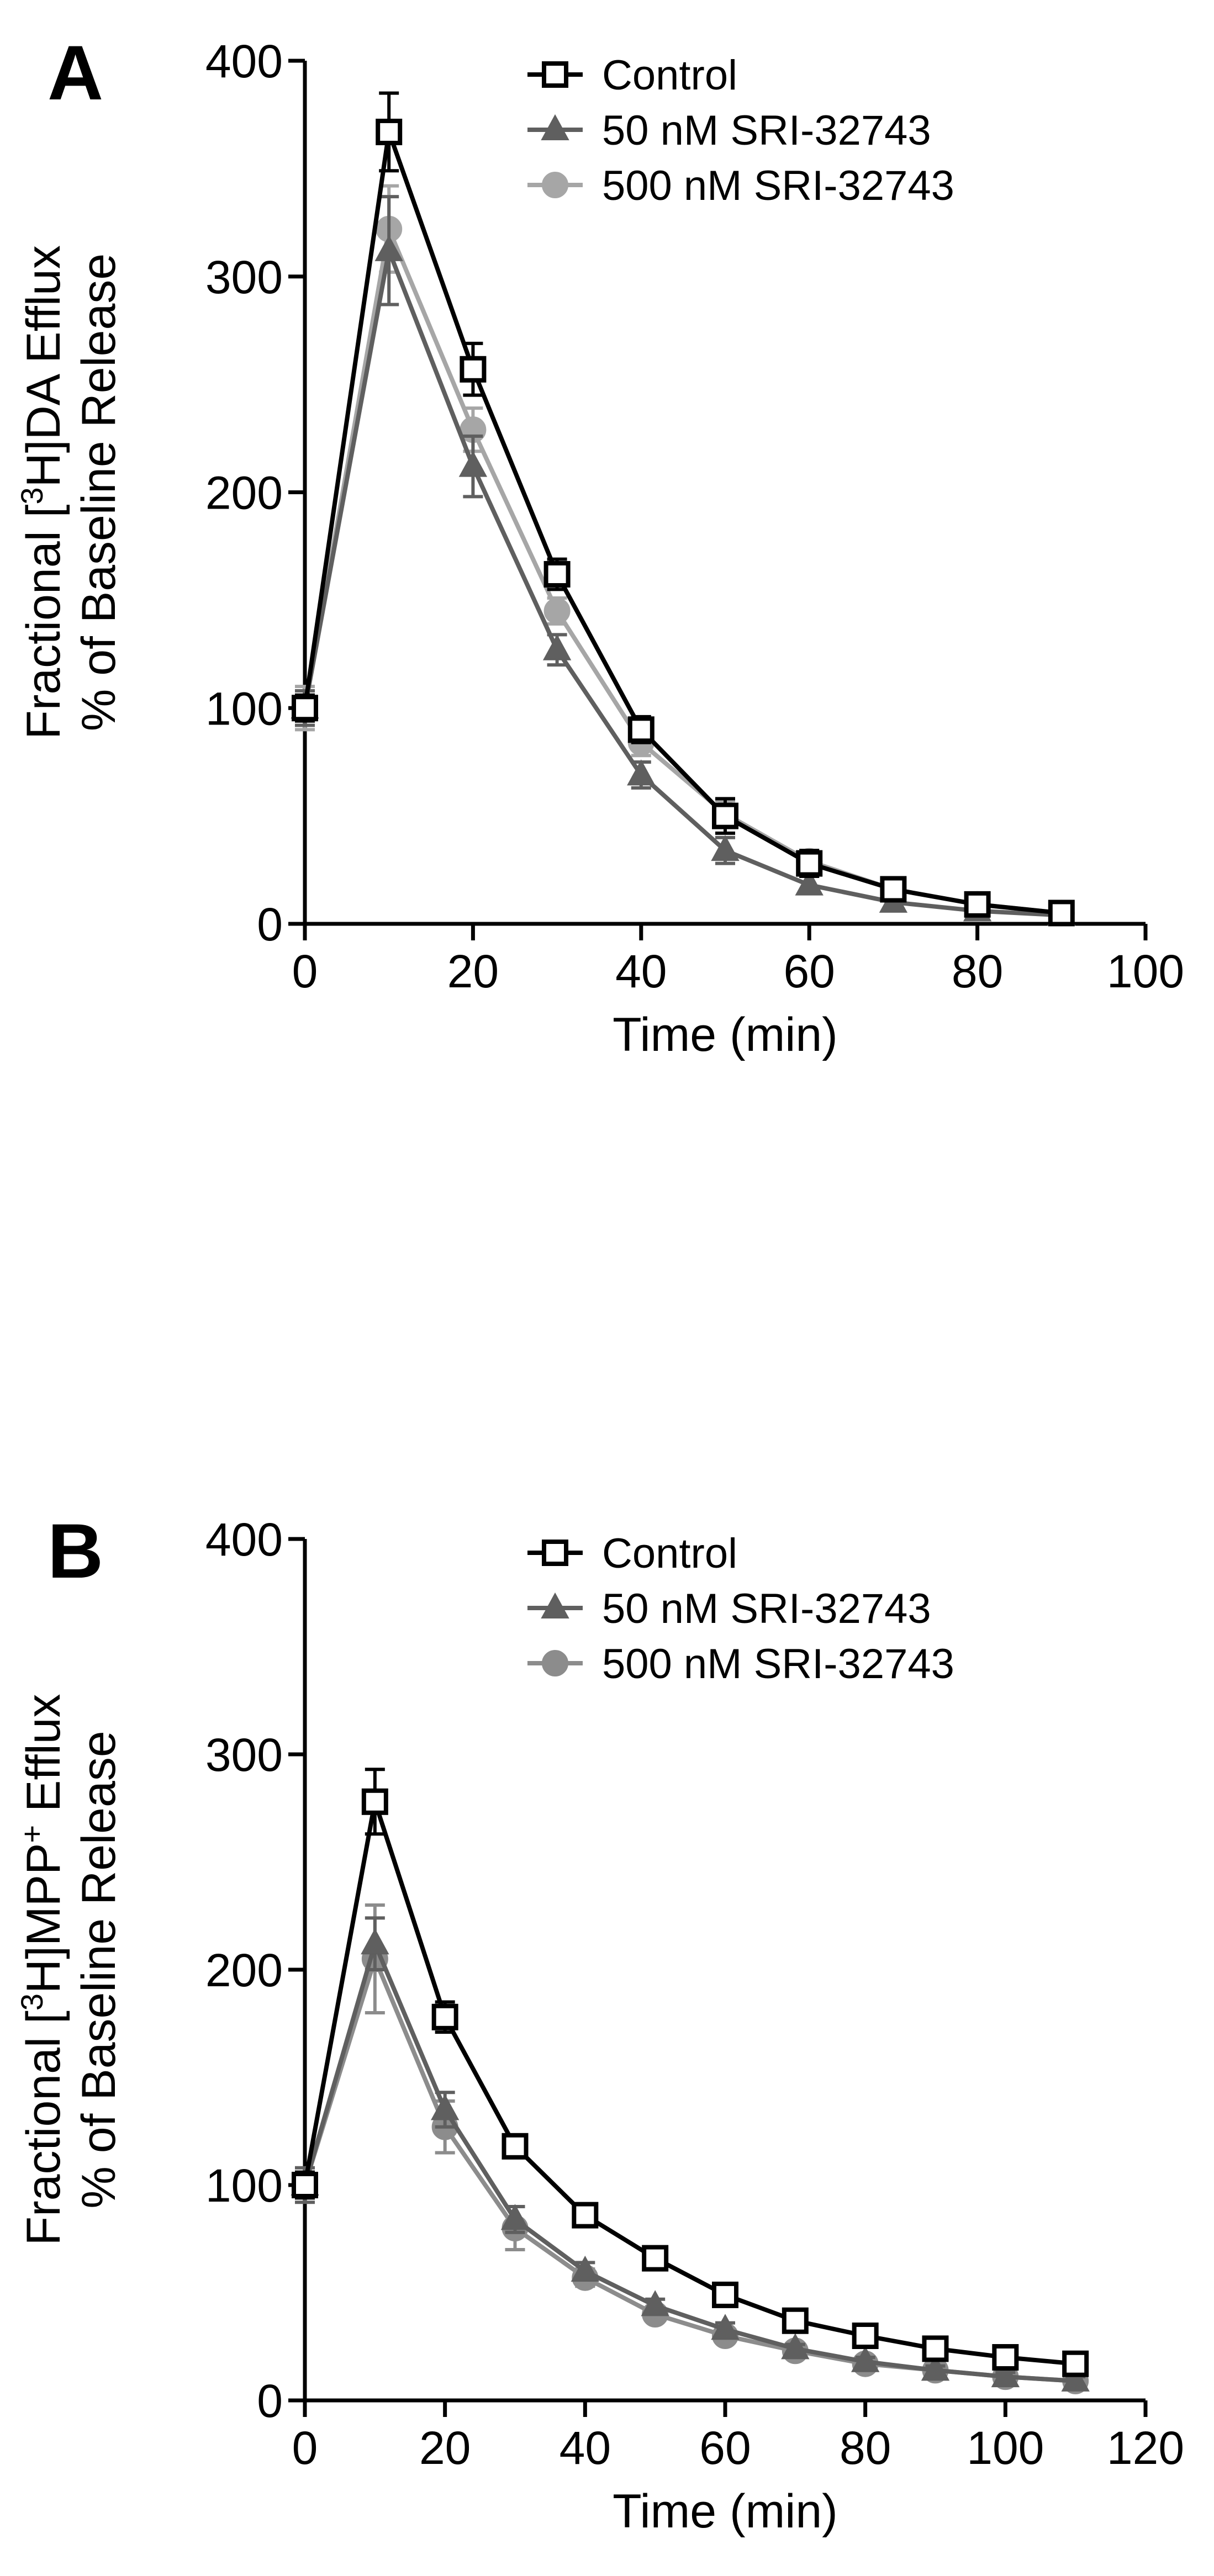 The width and height of the screenshot is (1214, 2576). Describe the element at coordinates (1005, 2448) in the screenshot. I see `x-tick-label: 100` at that location.